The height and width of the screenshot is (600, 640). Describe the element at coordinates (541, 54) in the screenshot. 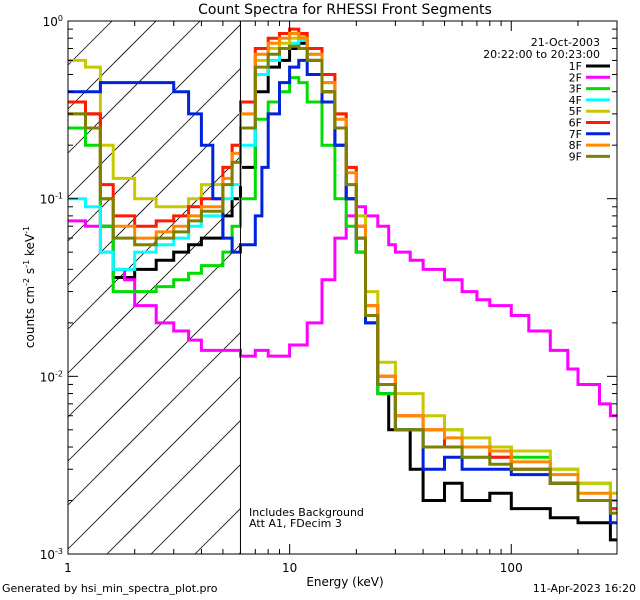

I see `time-range-label: 20:22:00 to 20:23:00` at that location.